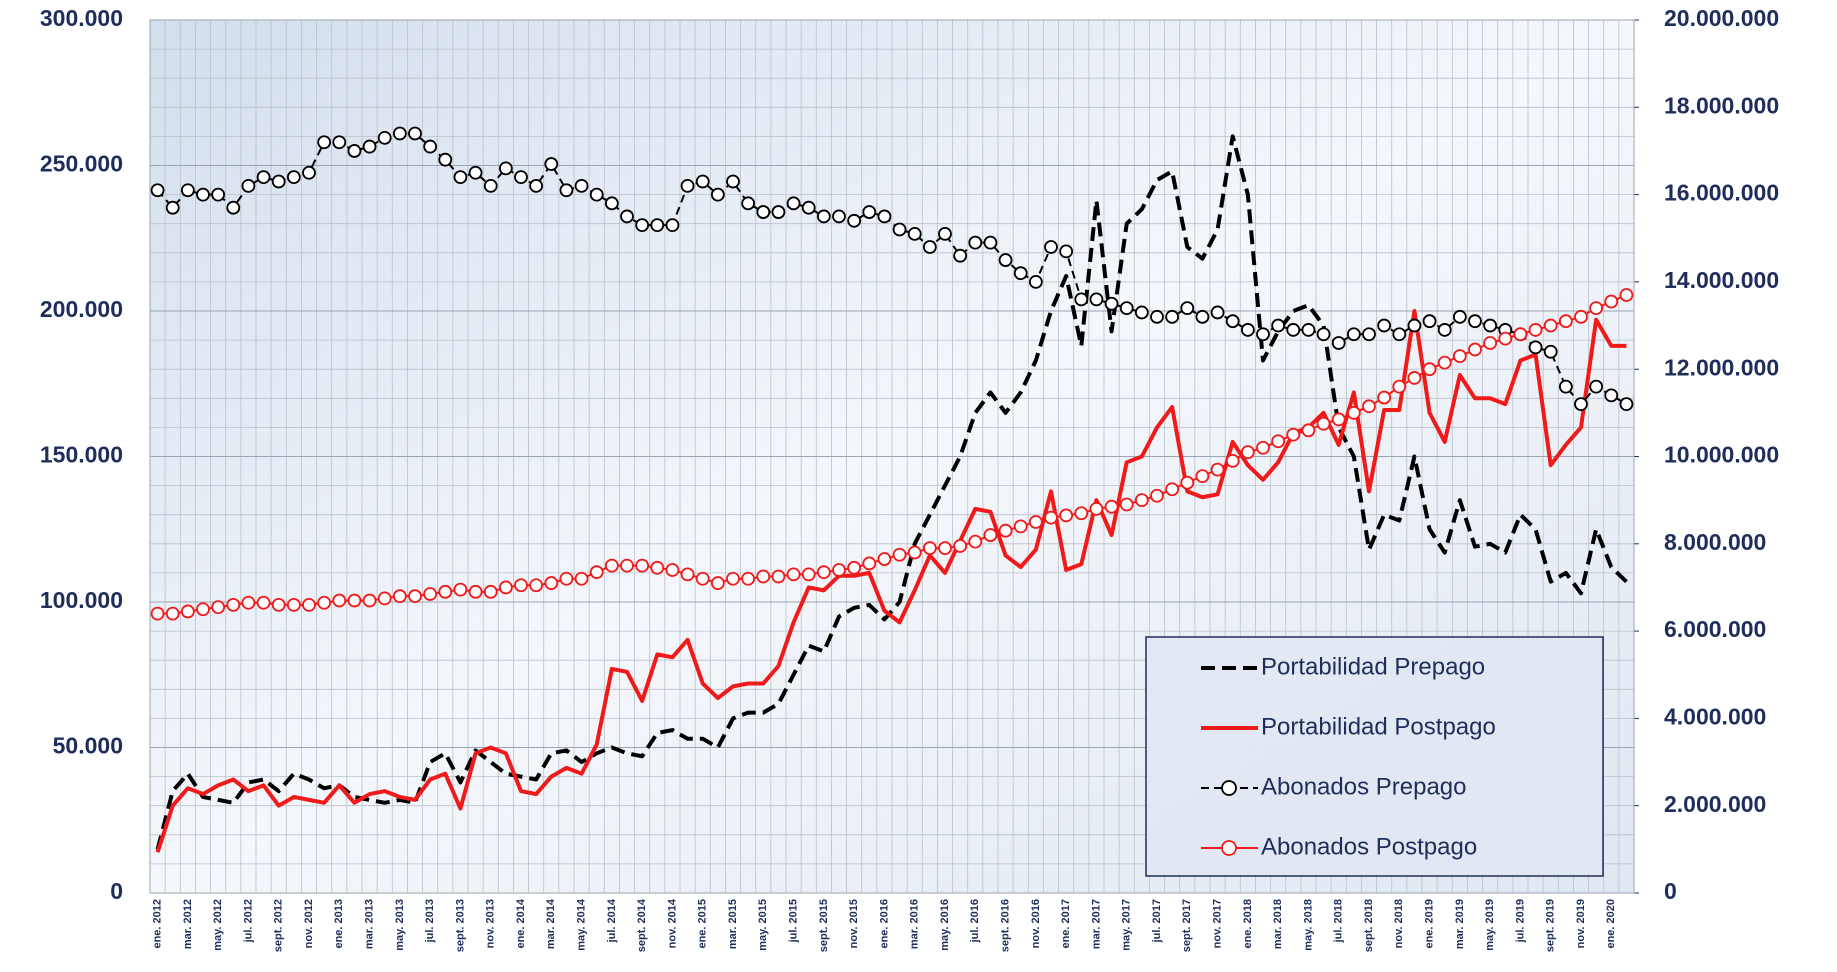 This screenshot has width=1837, height=972. Describe the element at coordinates (1378, 726) in the screenshot. I see `legend-label: Portabilidad Postpago` at that location.